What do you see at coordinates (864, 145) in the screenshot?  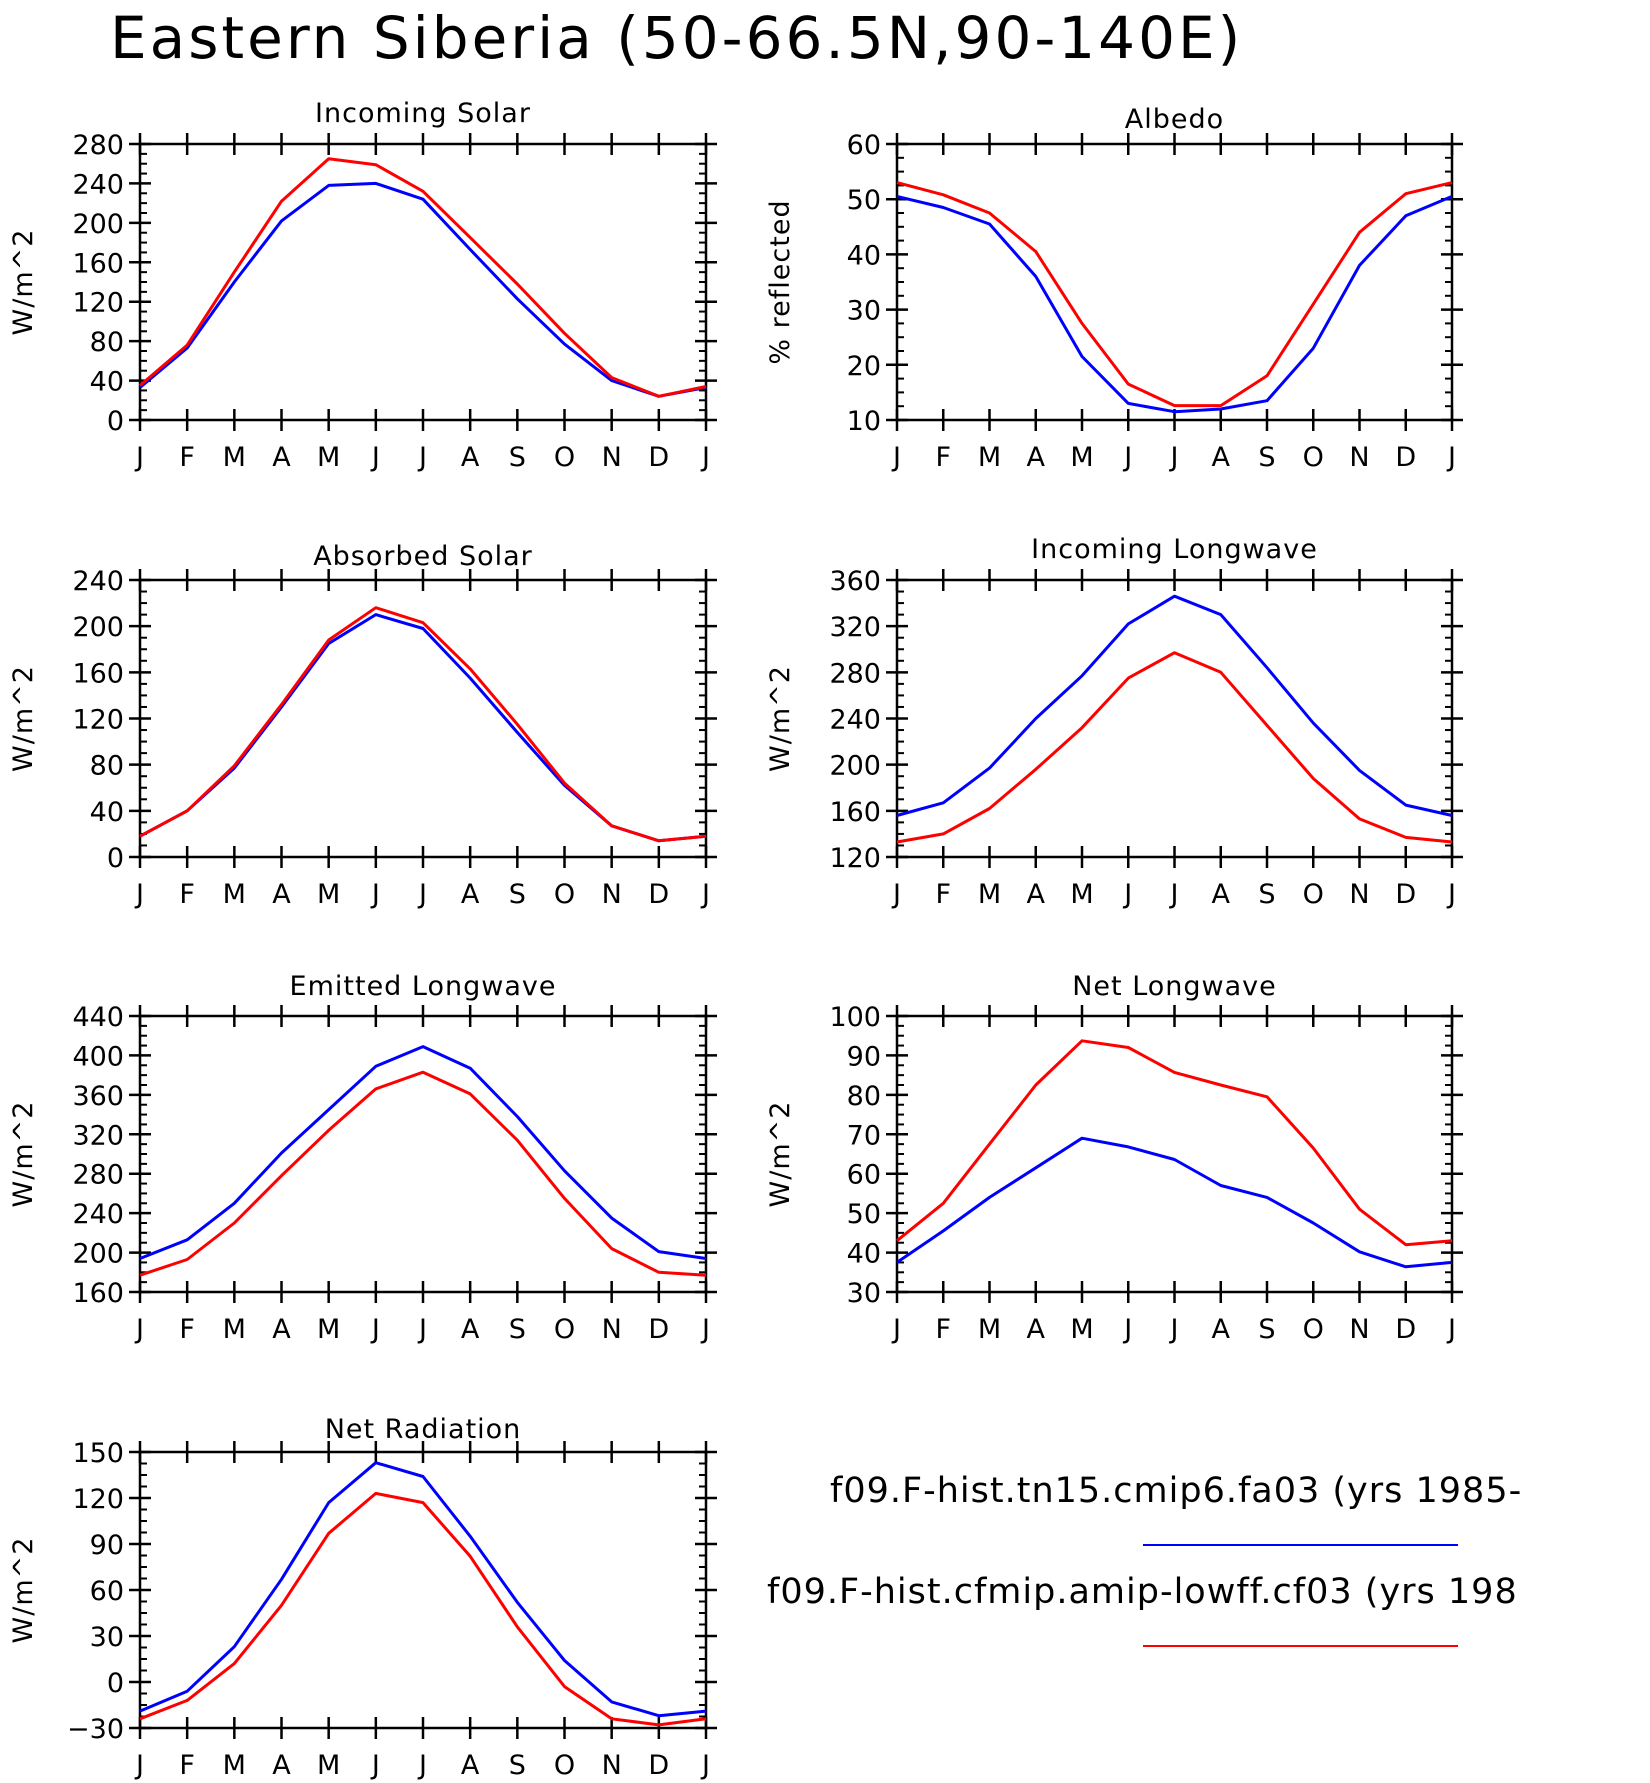 I see `y-tick-label: 60` at bounding box center [864, 145].